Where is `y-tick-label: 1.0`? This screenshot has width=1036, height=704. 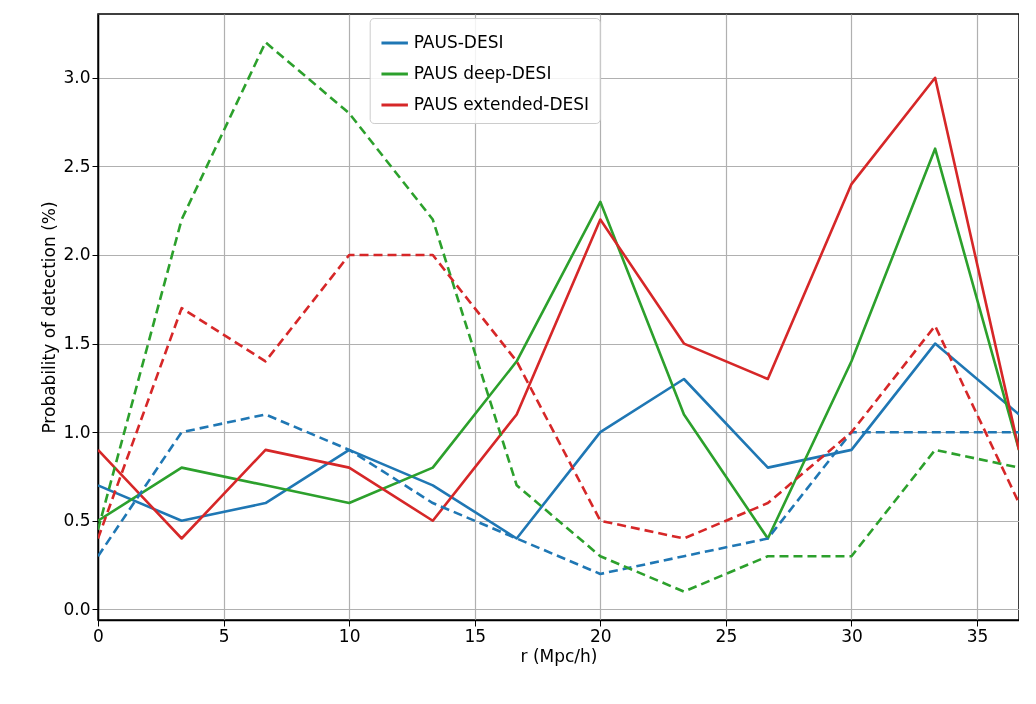
y-tick-label: 1.0 is located at coordinates (77, 431).